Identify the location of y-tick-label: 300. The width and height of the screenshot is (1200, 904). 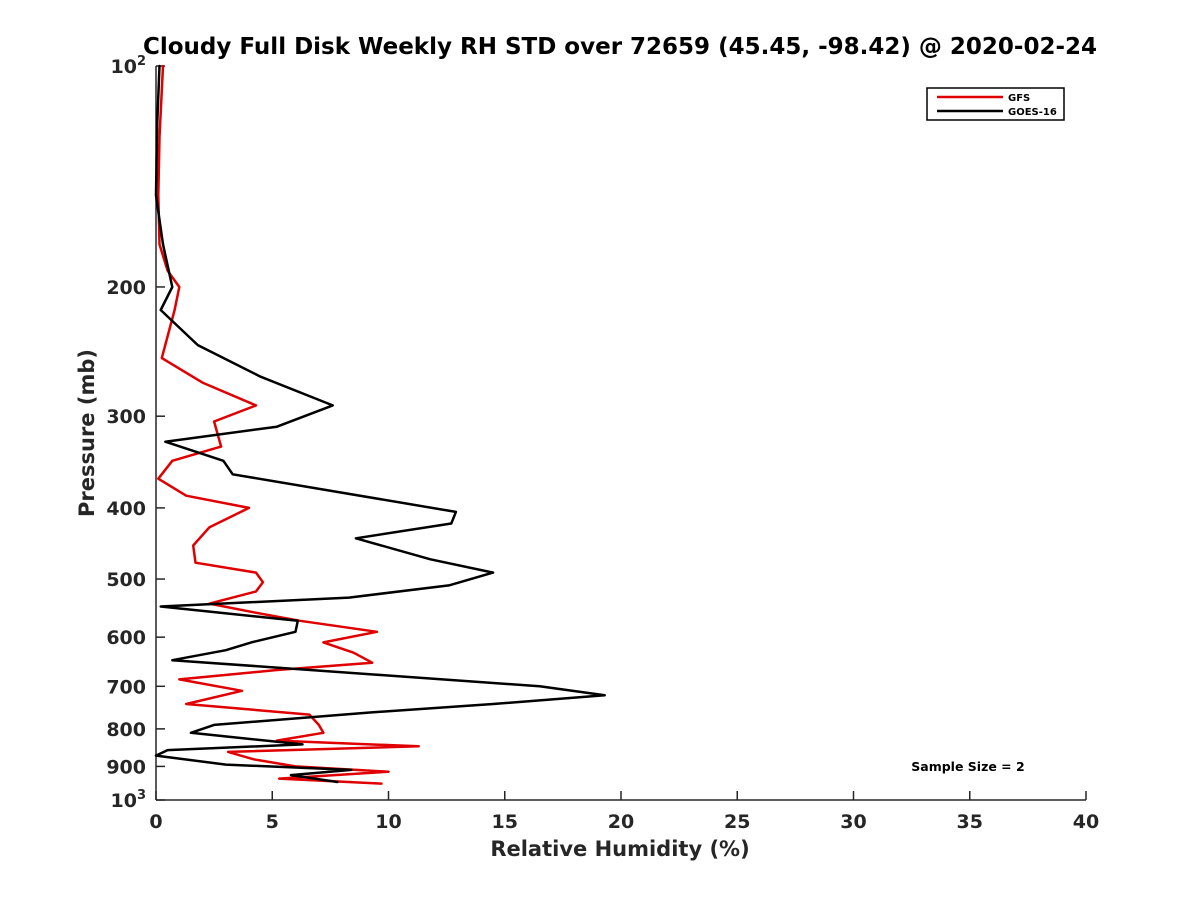
(126, 417).